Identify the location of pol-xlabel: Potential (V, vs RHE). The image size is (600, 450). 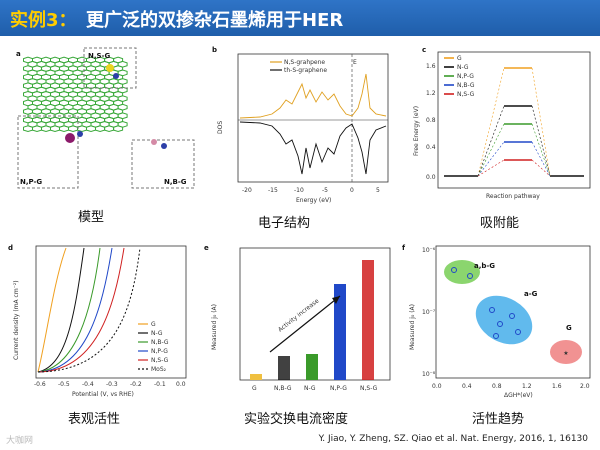
(103, 394).